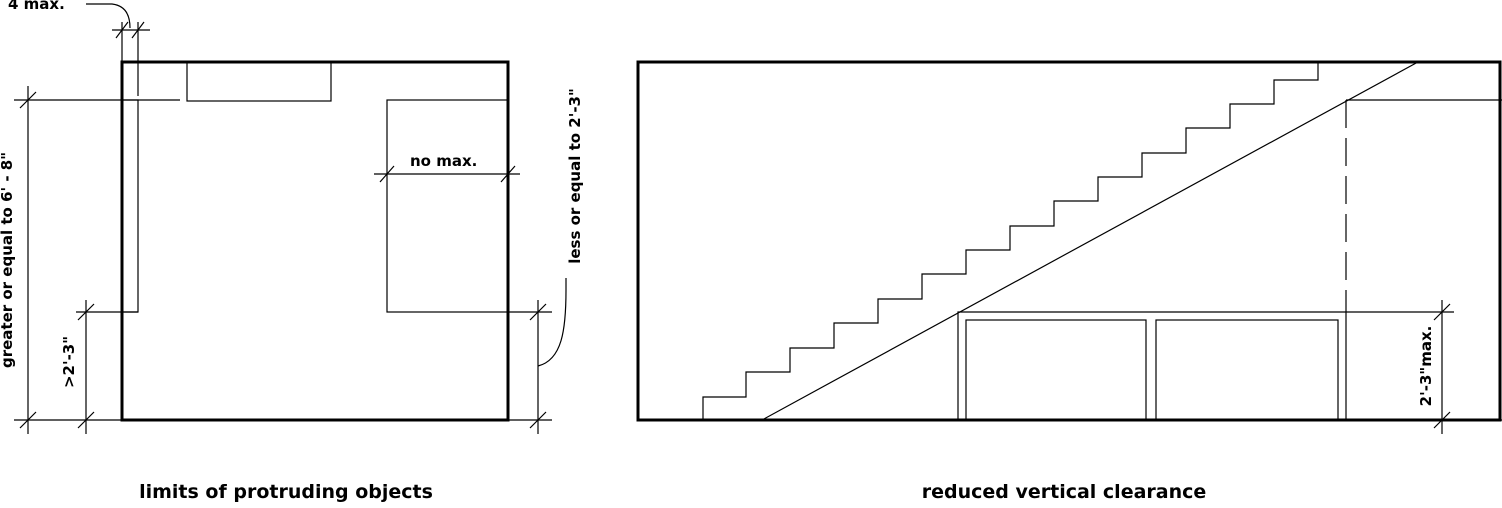 The image size is (1502, 508). Describe the element at coordinates (8, 260) in the screenshot. I see `height-dimension-label: greater or equal to 6' - 8"` at that location.